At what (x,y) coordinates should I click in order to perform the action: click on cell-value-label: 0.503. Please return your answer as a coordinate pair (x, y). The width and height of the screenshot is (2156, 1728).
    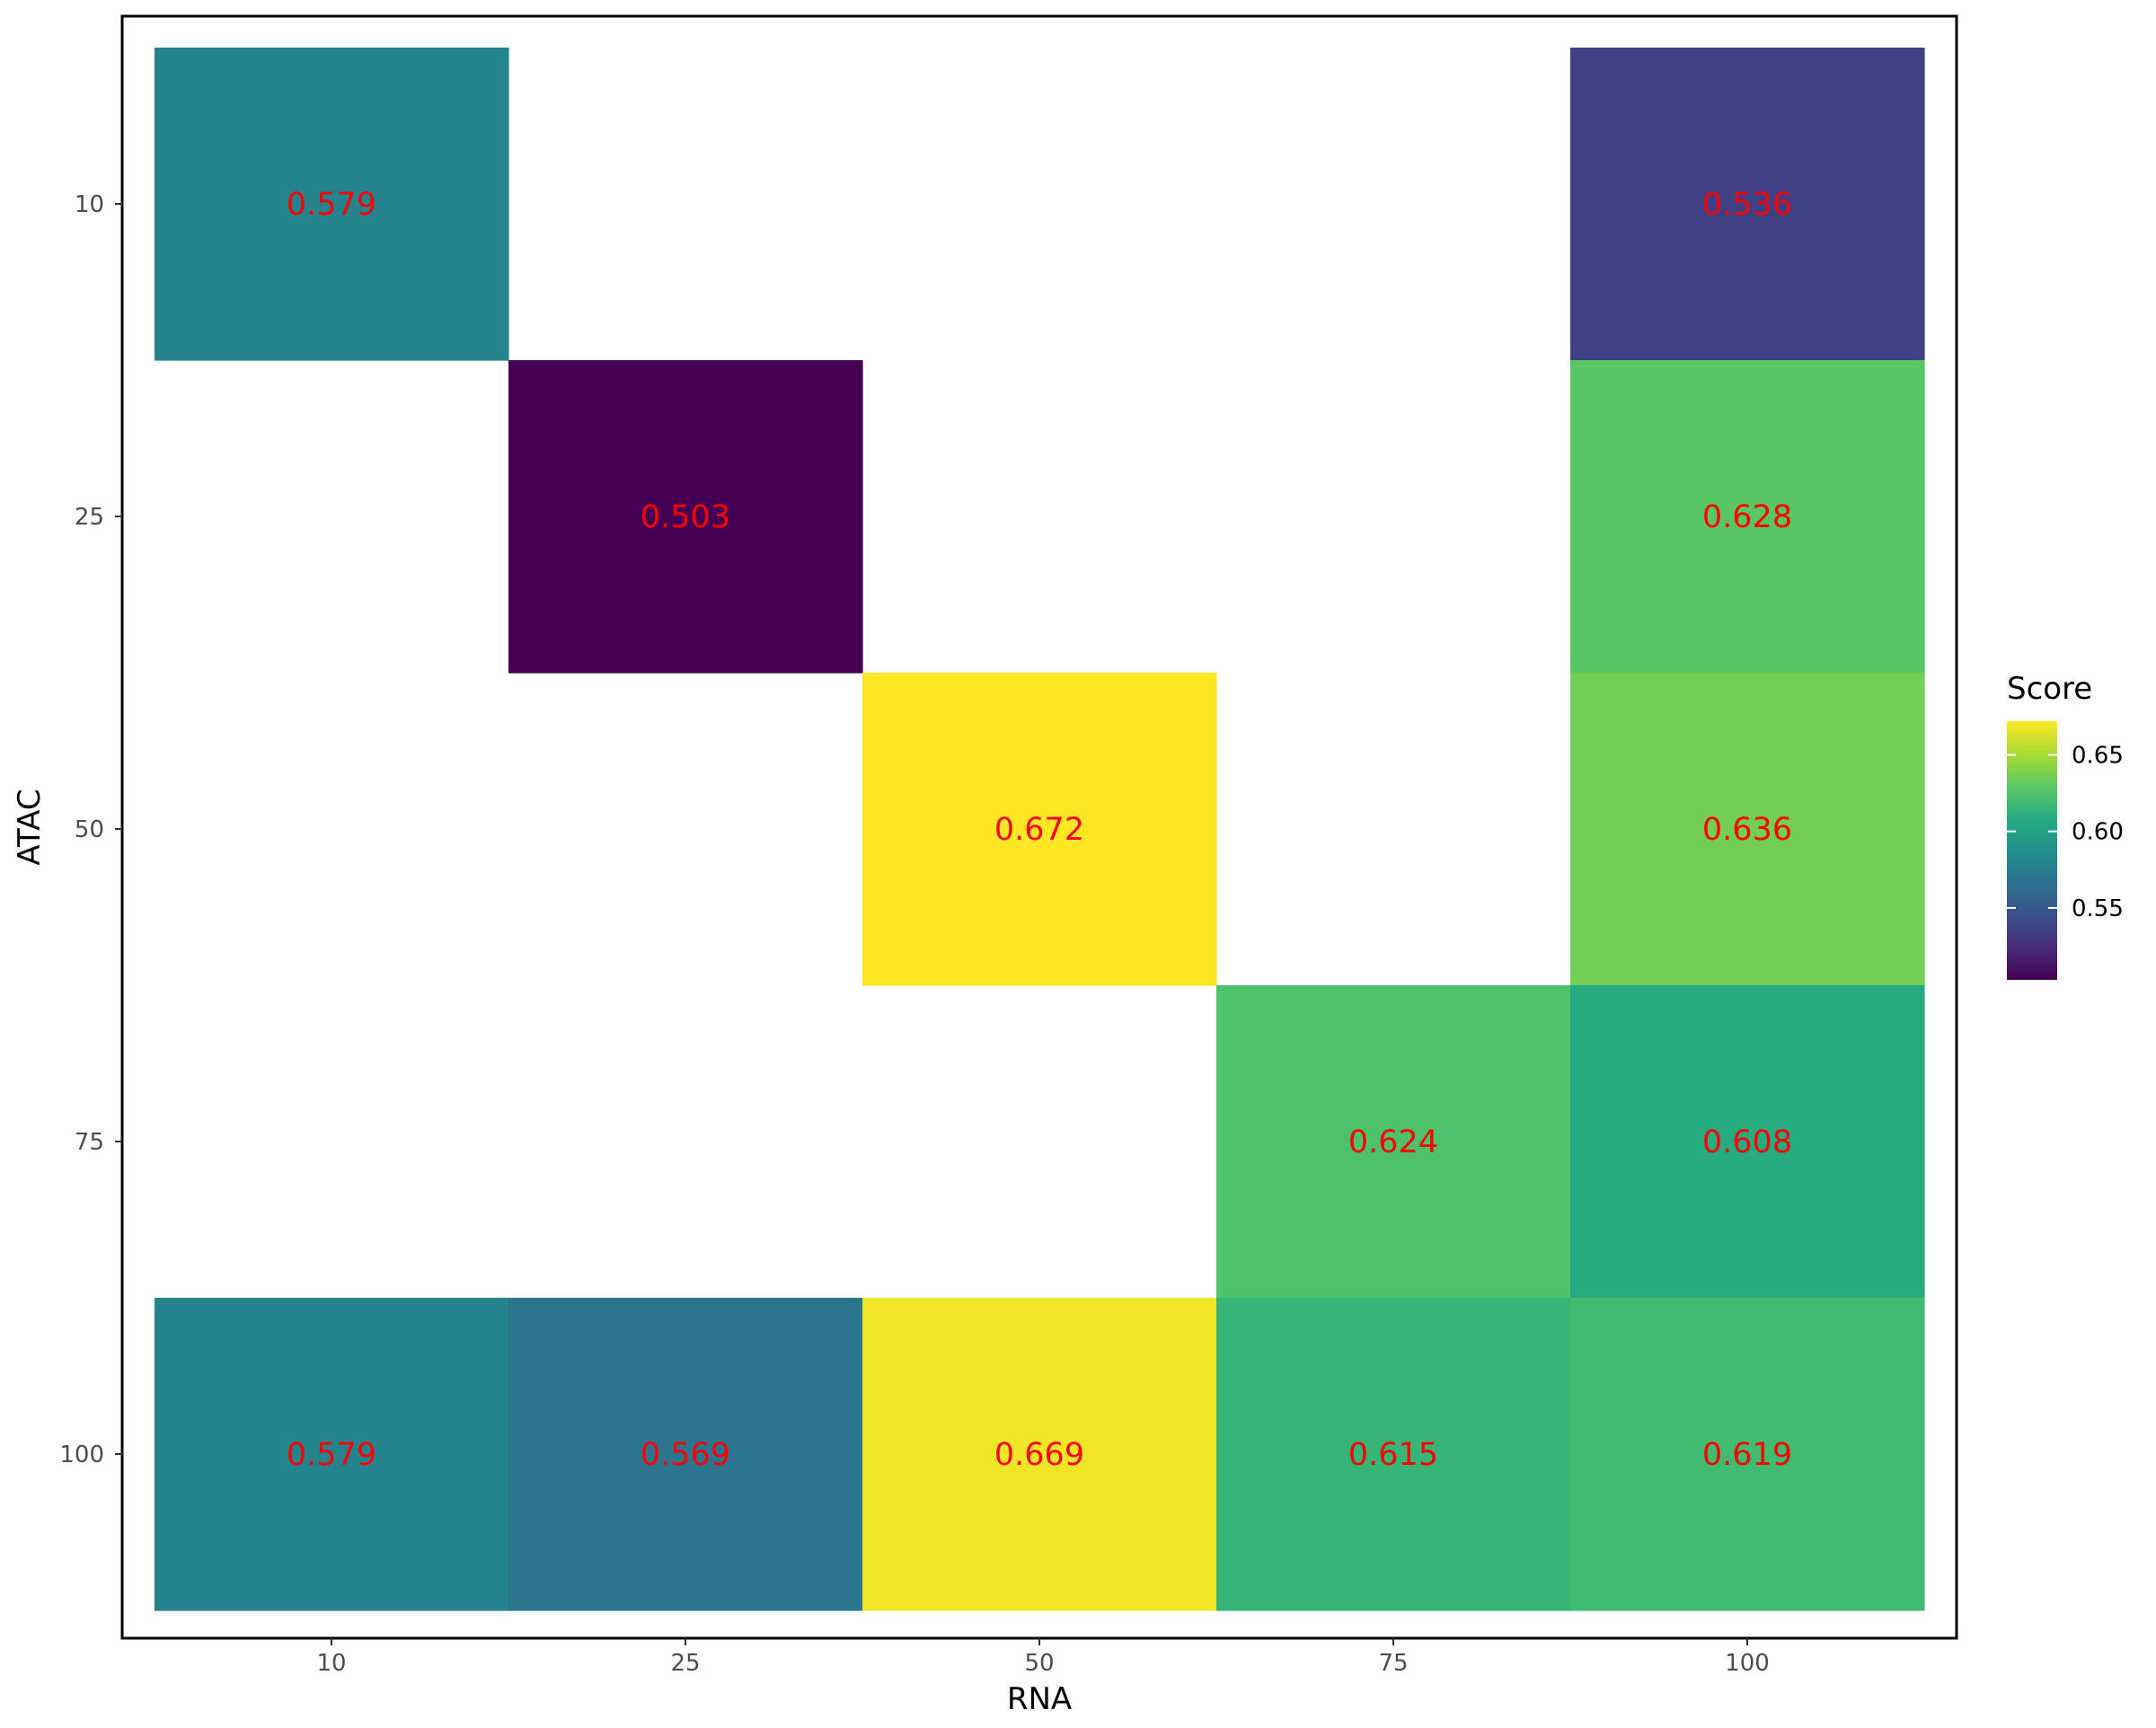
    Looking at the image, I should click on (686, 517).